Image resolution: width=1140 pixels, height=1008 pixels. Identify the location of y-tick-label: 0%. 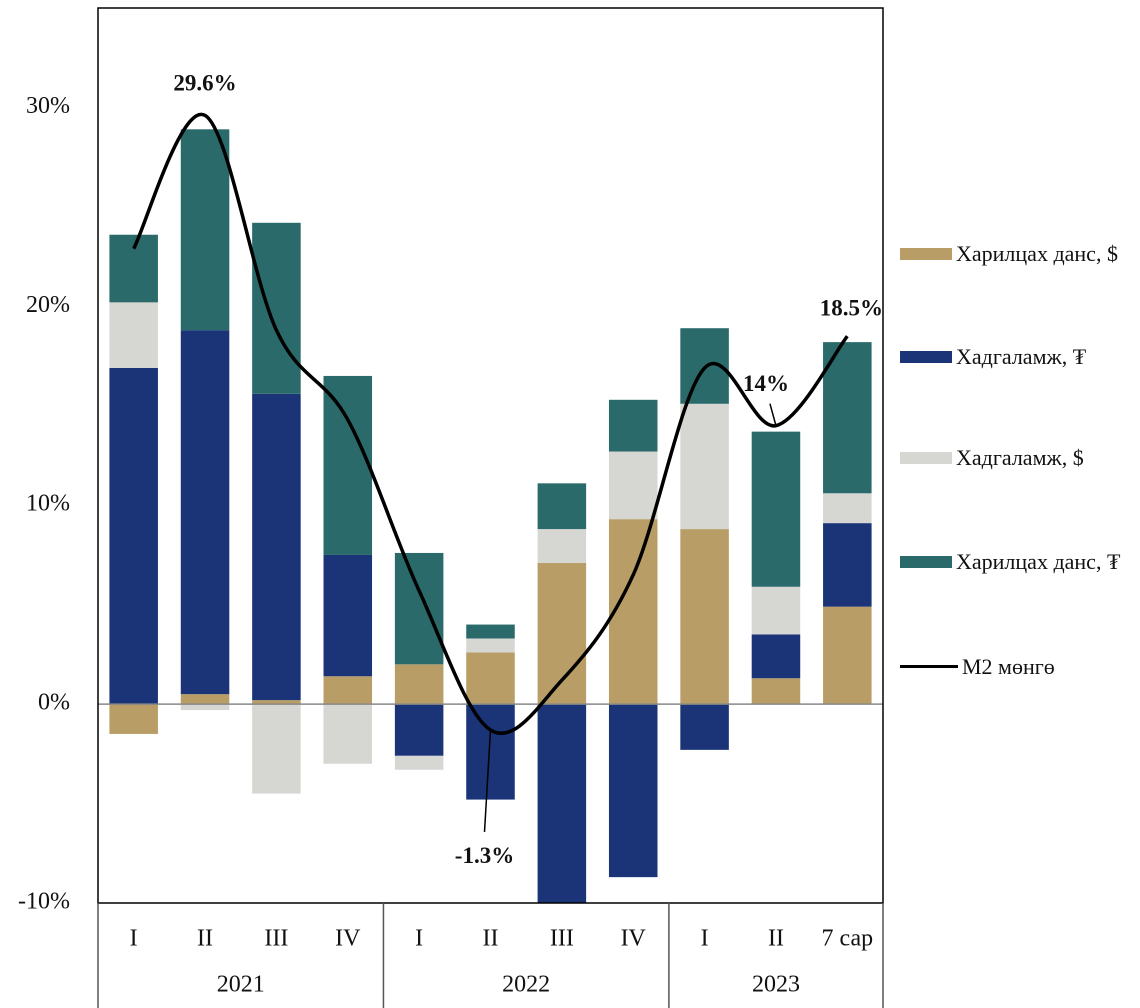
(54, 703).